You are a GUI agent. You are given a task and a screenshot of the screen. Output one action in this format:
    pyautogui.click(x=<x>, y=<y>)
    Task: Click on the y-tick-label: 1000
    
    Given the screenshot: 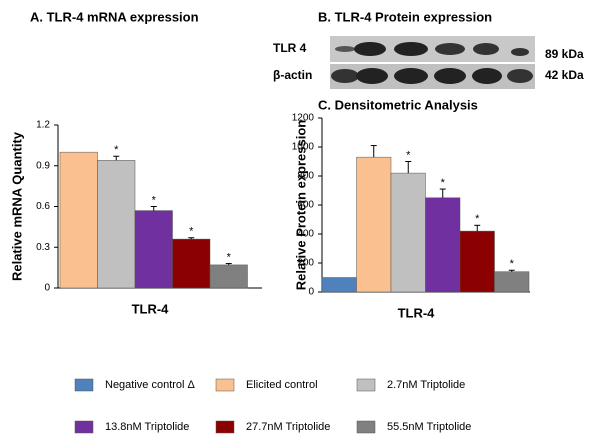 What is the action you would take?
    pyautogui.click(x=303, y=147)
    